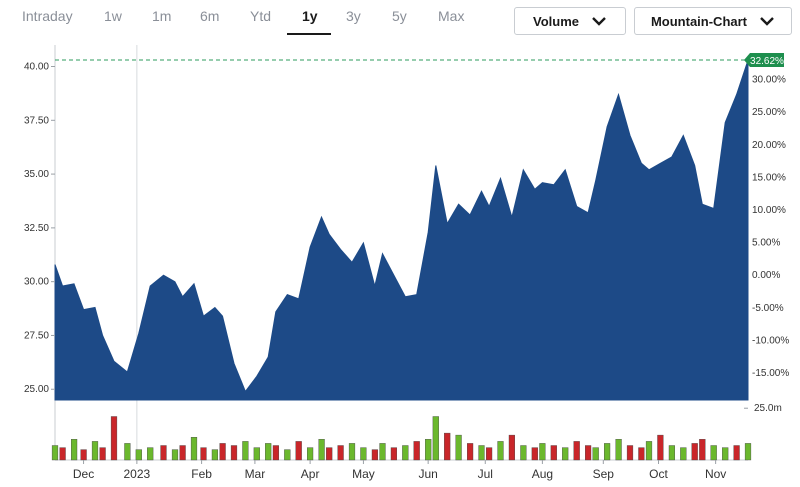 This screenshot has width=800, height=487. Describe the element at coordinates (210, 16) in the screenshot. I see `tab-6m: 6m` at that location.